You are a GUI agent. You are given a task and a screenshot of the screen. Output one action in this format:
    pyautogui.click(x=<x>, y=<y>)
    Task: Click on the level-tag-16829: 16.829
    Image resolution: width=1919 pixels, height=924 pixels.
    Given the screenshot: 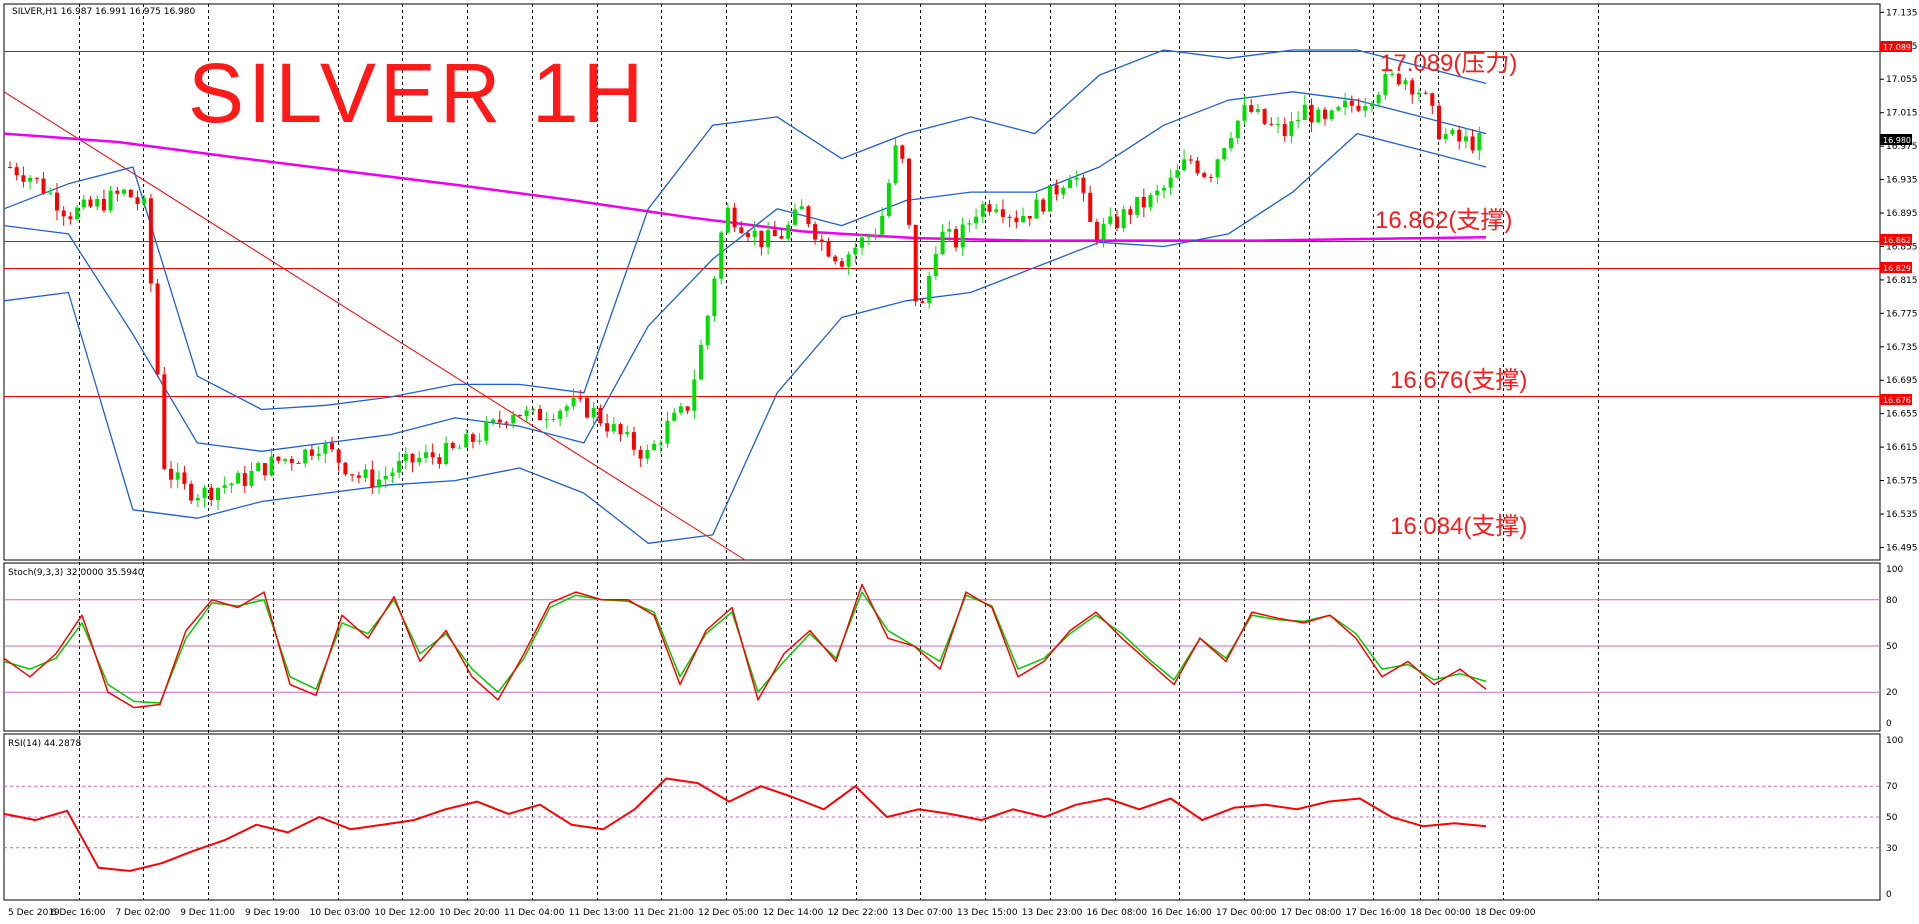 What is the action you would take?
    pyautogui.click(x=1896, y=267)
    